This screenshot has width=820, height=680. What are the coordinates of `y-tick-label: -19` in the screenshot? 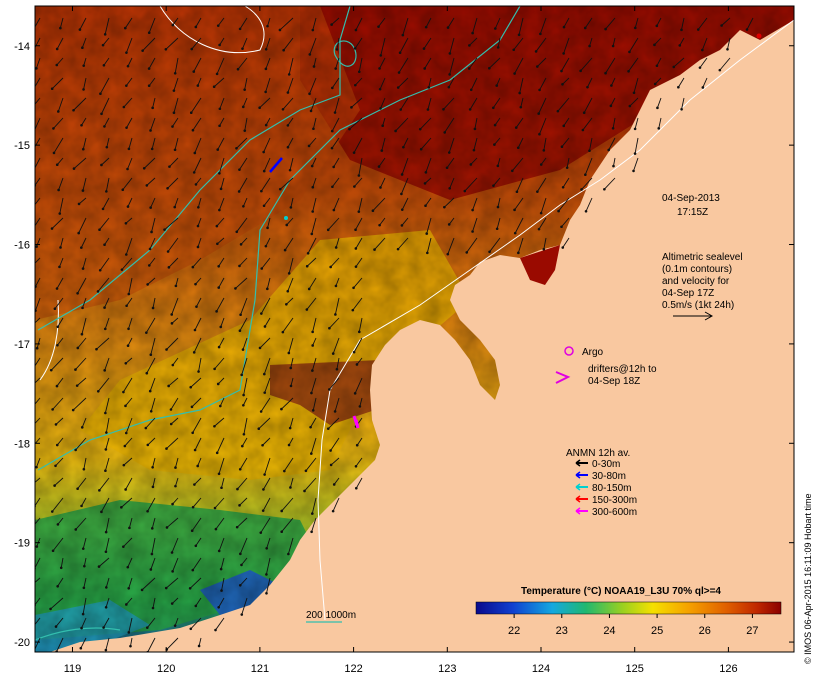 It's located at (22, 544).